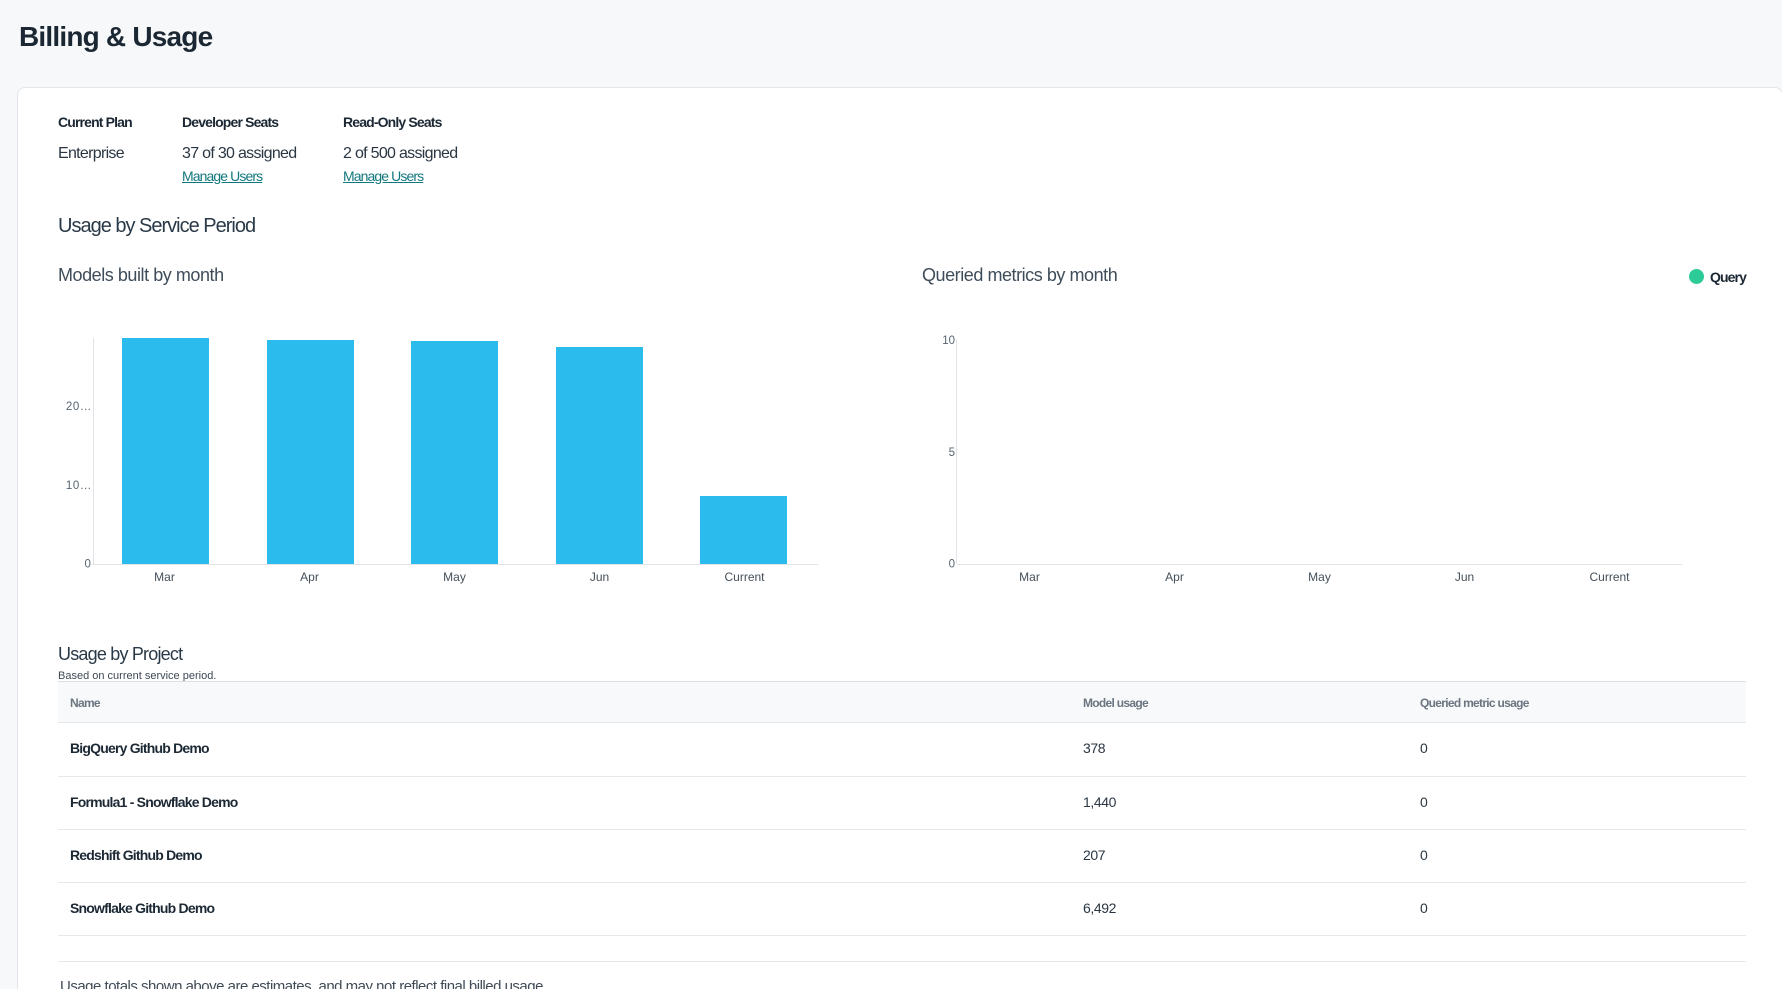  I want to click on svg-text: 10, so click(948, 341).